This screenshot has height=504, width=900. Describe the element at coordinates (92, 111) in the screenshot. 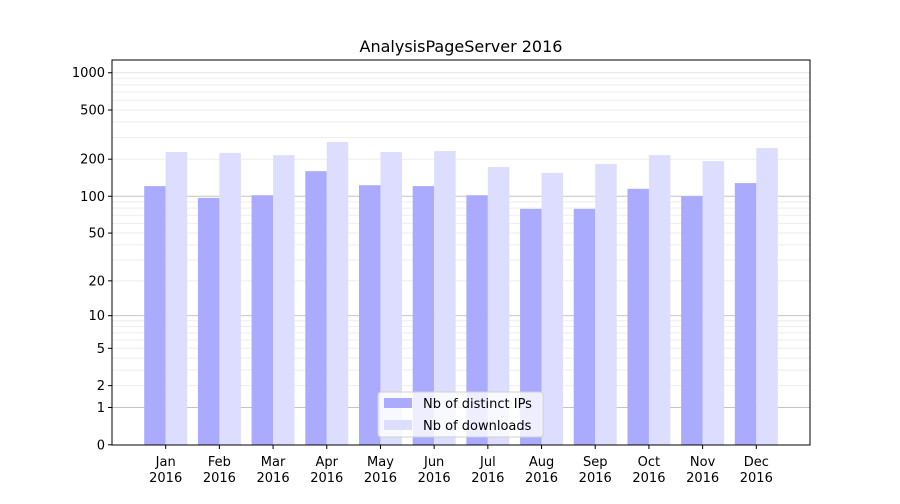

I see `y-tick-label: 500` at that location.